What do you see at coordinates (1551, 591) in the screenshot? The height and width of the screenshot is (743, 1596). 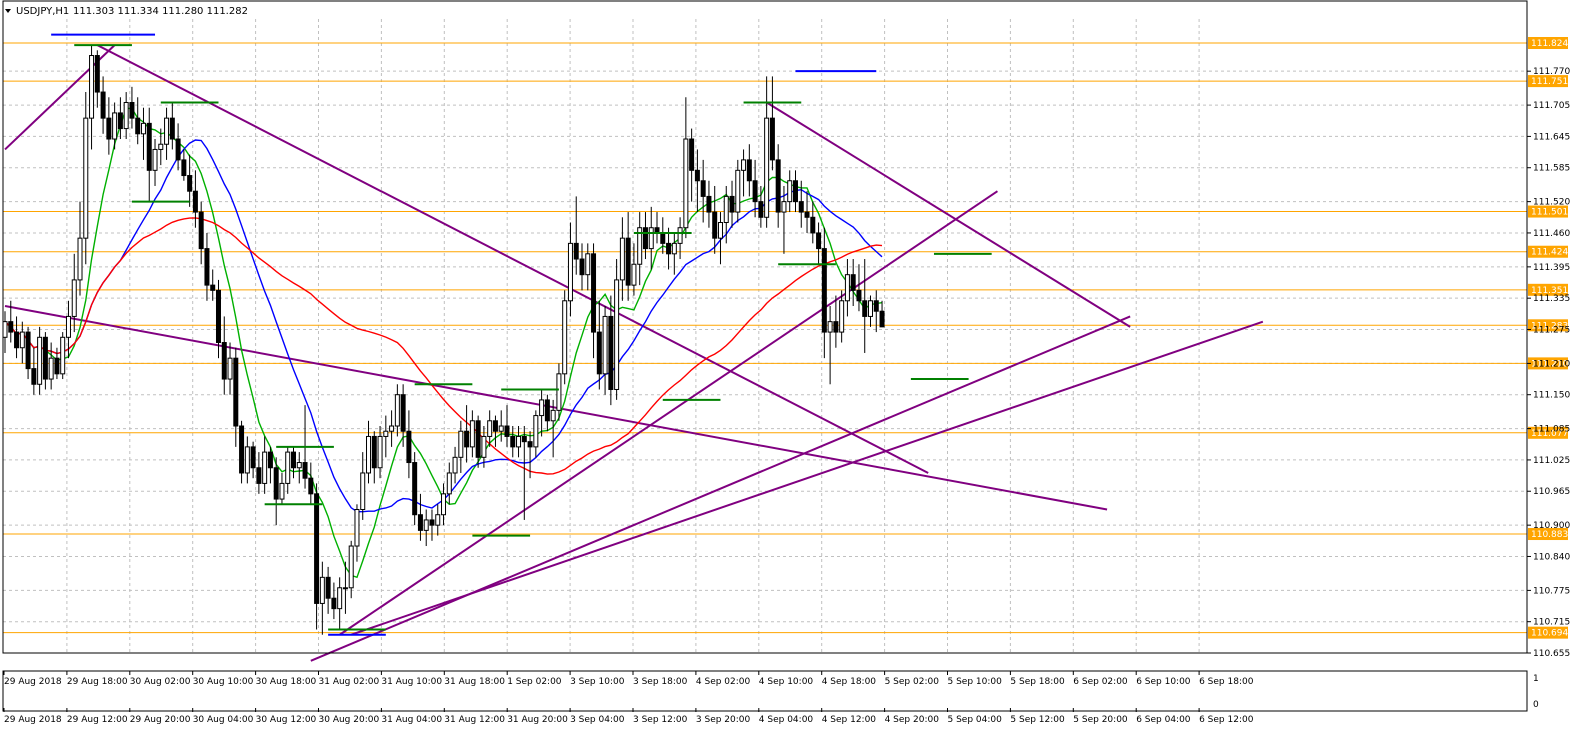 I see `price-tick-label: 110.775` at bounding box center [1551, 591].